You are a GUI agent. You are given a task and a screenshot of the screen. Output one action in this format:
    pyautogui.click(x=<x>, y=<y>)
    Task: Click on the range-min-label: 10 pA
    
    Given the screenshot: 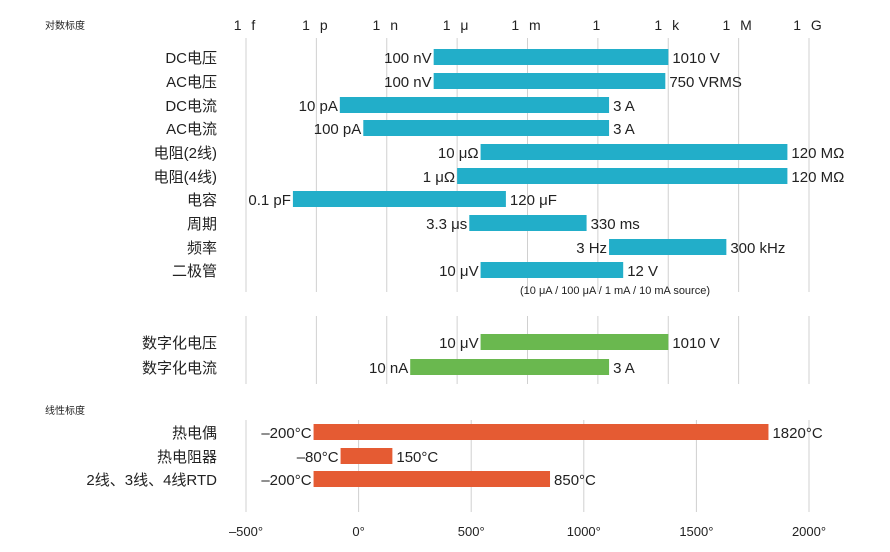 What is the action you would take?
    pyautogui.click(x=318, y=106)
    